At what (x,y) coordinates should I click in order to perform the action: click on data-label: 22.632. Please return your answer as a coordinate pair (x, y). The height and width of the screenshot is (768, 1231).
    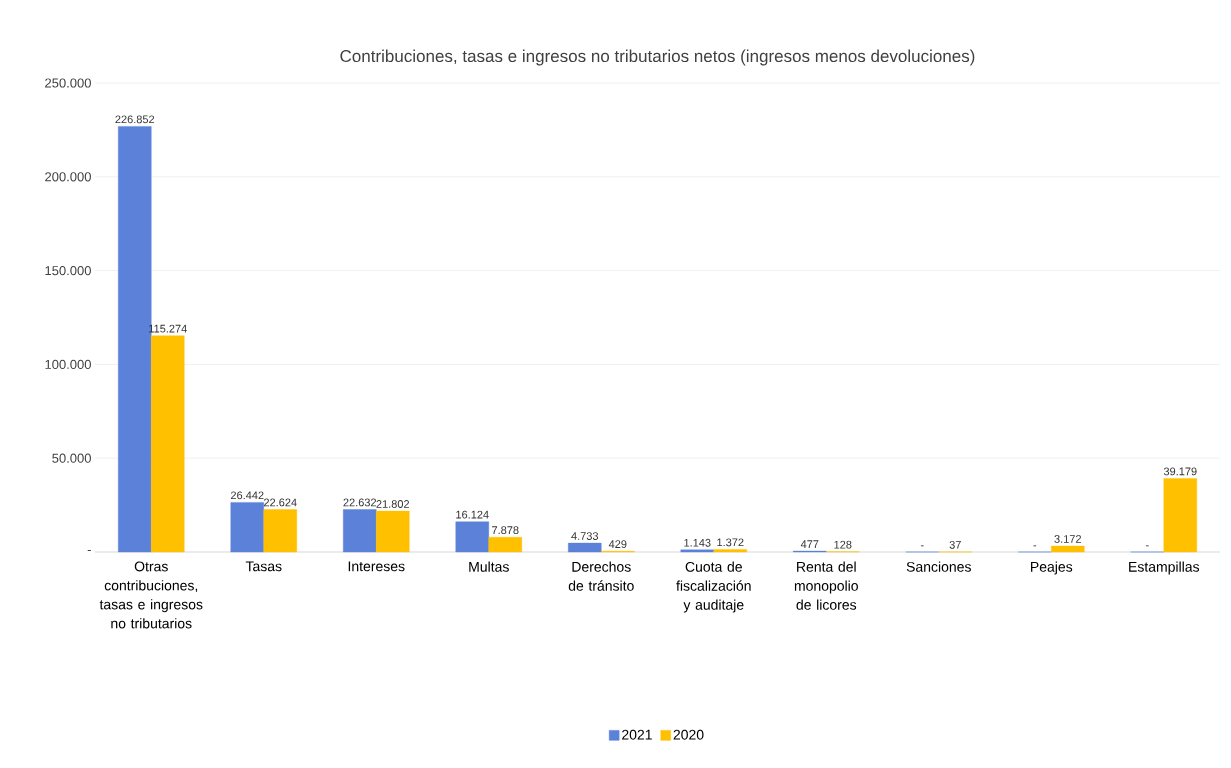
    Looking at the image, I should click on (360, 502).